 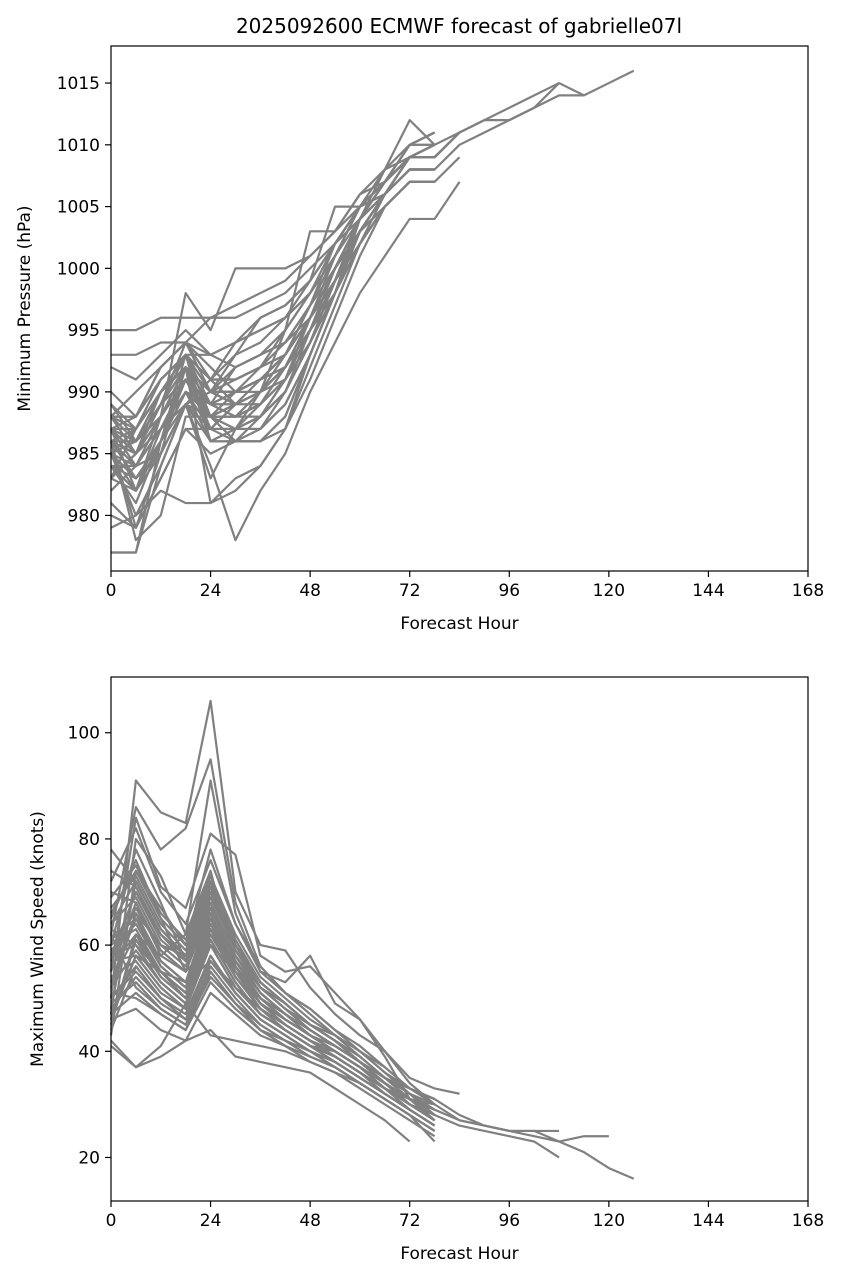 What do you see at coordinates (459, 1254) in the screenshot?
I see `wind-x-axis-label: Forecast Hour` at bounding box center [459, 1254].